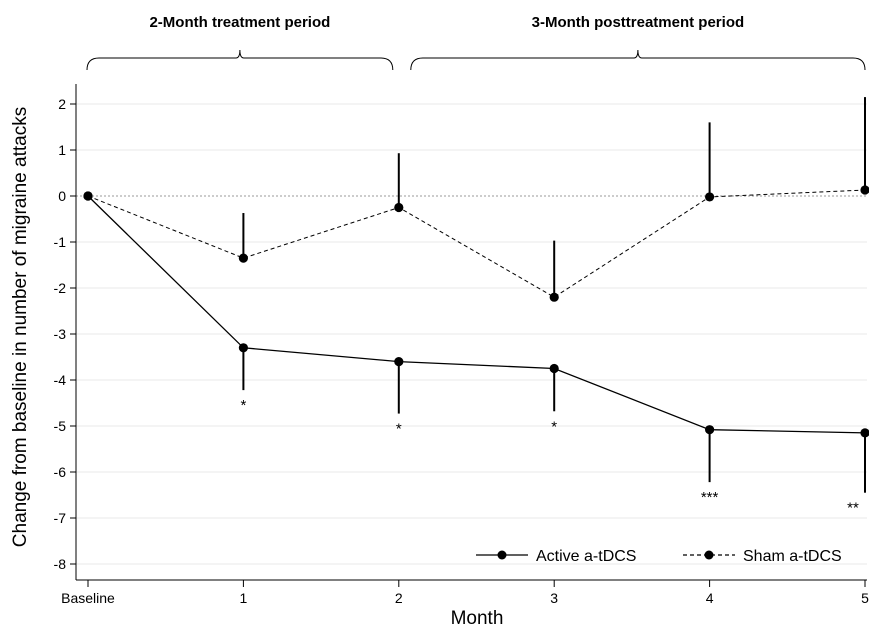 The image size is (869, 629). Describe the element at coordinates (554, 598) in the screenshot. I see `x-tick-label: 3` at that location.